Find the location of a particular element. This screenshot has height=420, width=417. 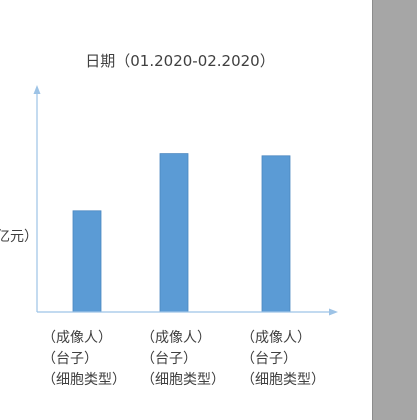

category-label-3-line-1: （成像人） is located at coordinates (276, 338).